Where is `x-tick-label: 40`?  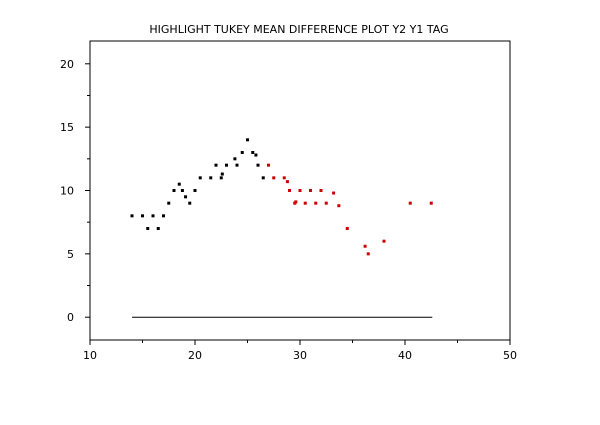
x-tick-label: 40 is located at coordinates (405, 355).